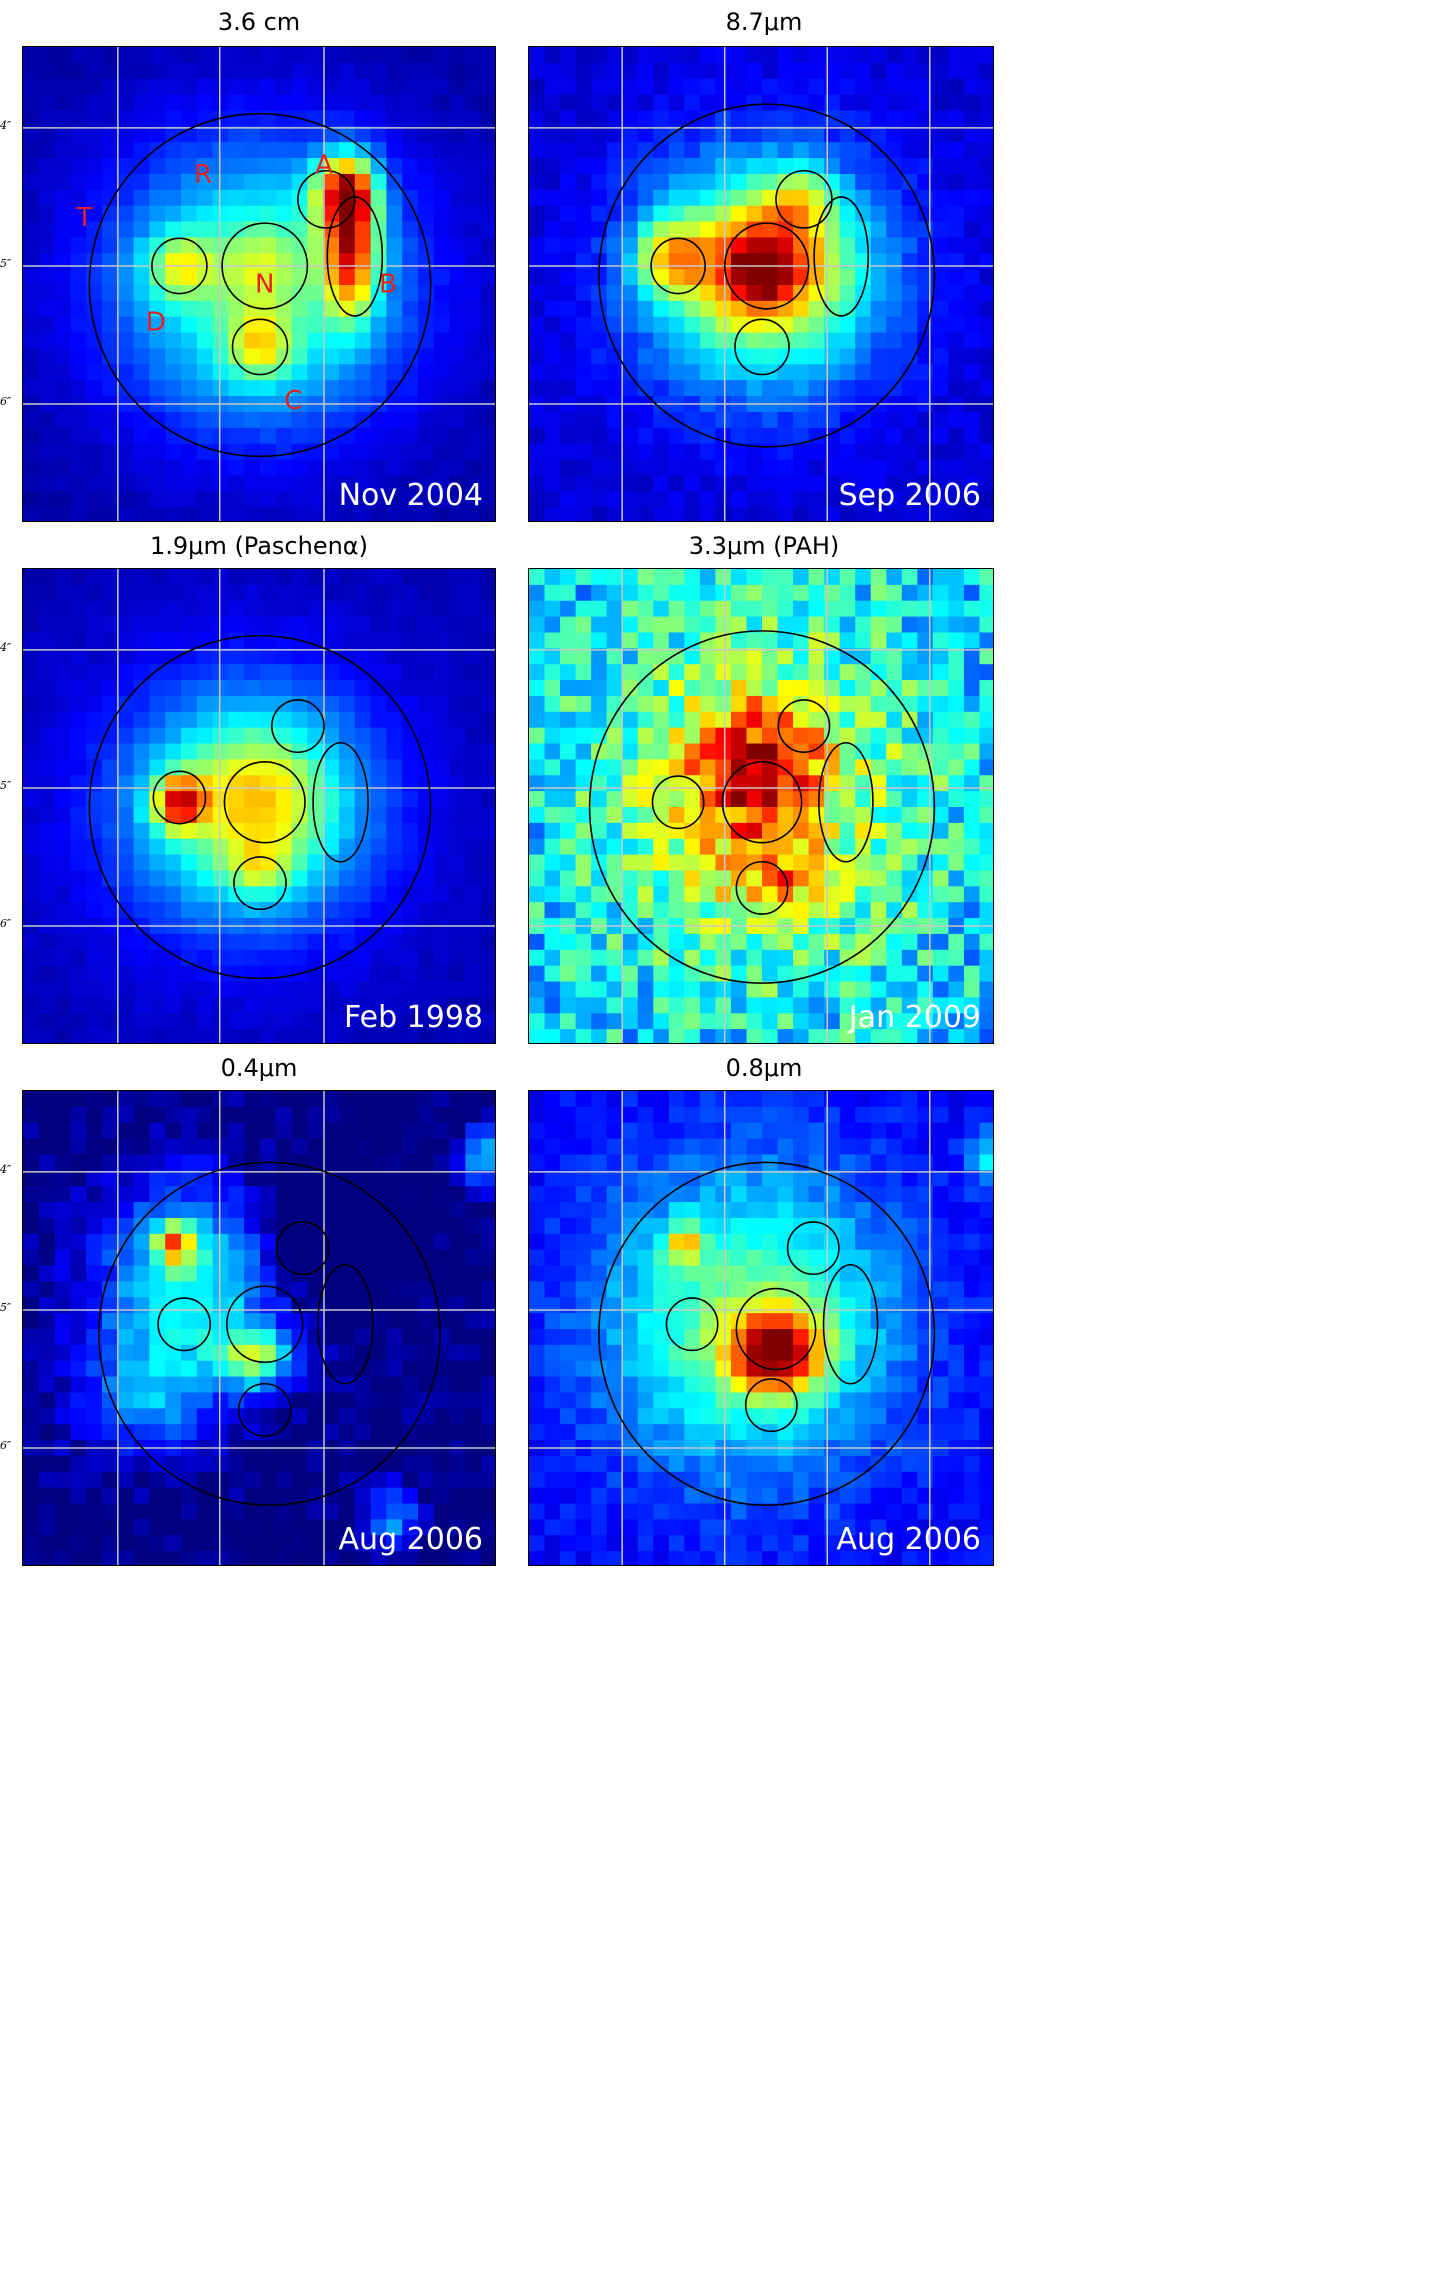 Image resolution: width=1442 pixels, height=2284 pixels. Describe the element at coordinates (764, 546) in the screenshot. I see `panel-title: 3.3μm (PAH)` at that location.